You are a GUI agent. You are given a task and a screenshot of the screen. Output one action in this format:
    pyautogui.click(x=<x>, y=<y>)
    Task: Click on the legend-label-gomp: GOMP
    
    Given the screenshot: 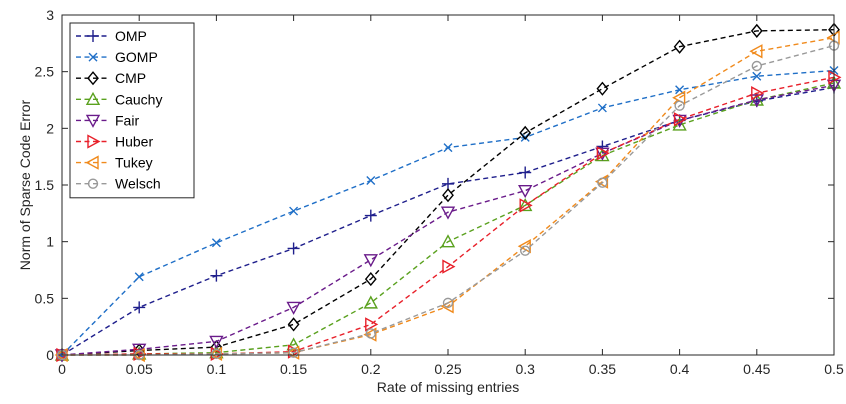 What is the action you would take?
    pyautogui.click(x=136, y=57)
    